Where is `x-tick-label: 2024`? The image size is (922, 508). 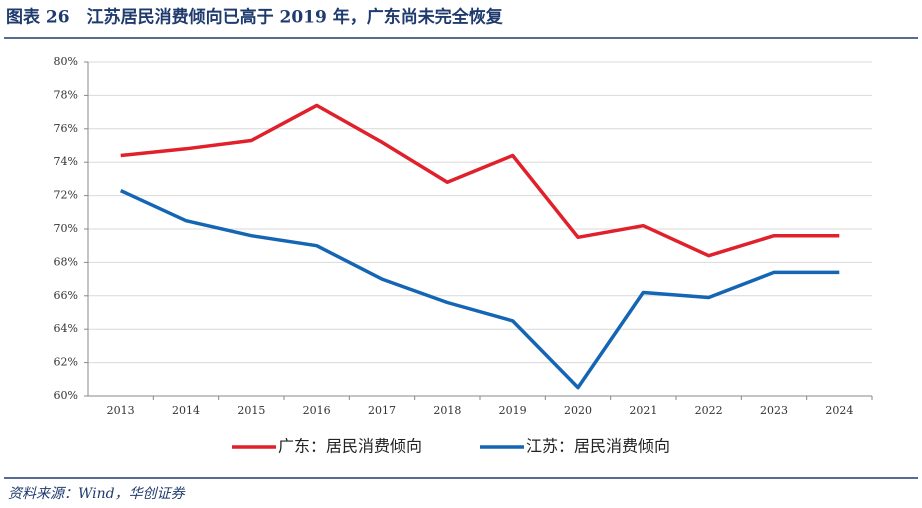 x-tick-label: 2024 is located at coordinates (839, 410).